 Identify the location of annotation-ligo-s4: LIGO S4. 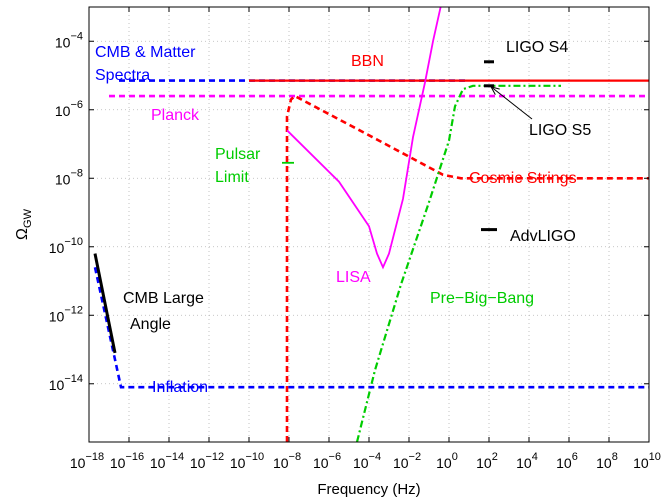
(537, 47).